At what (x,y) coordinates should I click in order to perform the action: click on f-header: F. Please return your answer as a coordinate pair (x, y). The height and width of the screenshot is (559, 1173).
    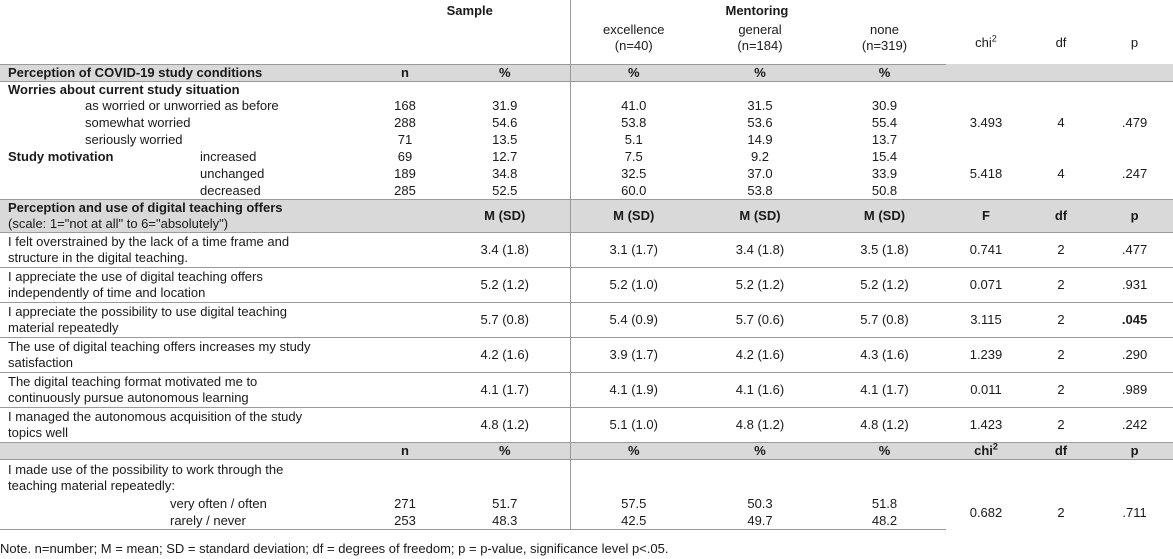
    Looking at the image, I should click on (986, 216).